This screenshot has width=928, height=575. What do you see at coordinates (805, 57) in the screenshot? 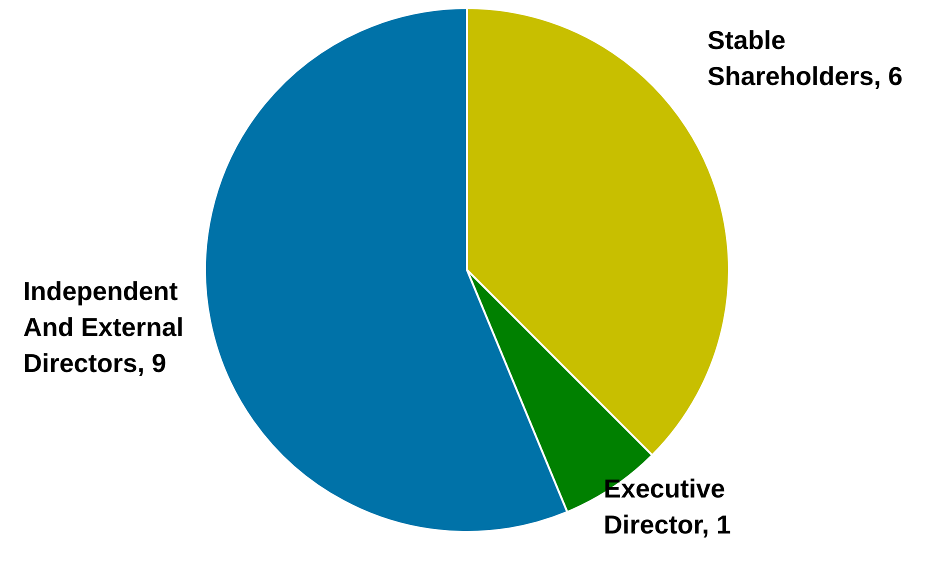
I see `slice-label: Stable Shareholders, 6` at bounding box center [805, 57].